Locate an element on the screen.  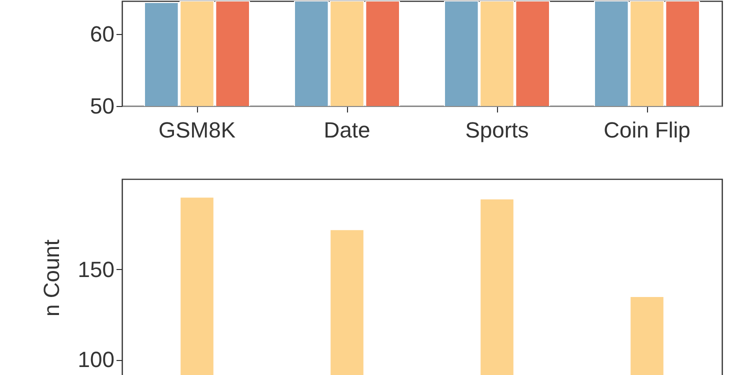
y-tick-label: 100 is located at coordinates (96, 359).